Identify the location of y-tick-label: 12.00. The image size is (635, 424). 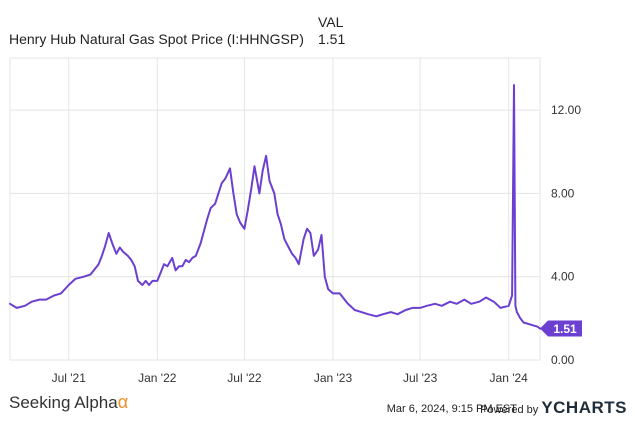
(566, 110).